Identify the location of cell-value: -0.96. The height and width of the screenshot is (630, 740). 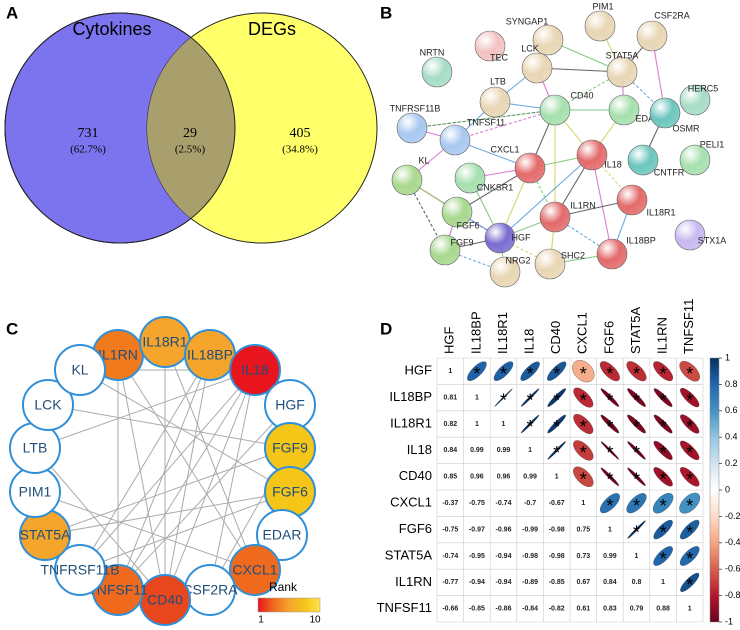
(504, 529).